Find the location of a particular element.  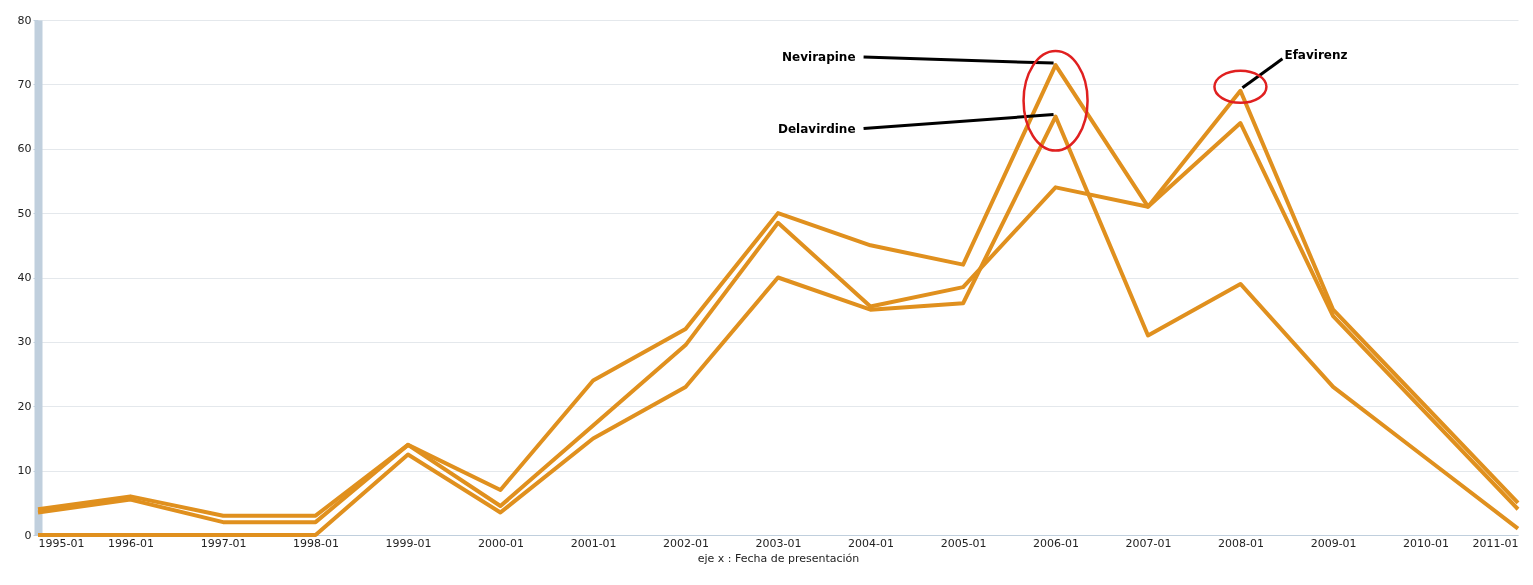

x-tick-label: 2011-01 is located at coordinates (1495, 543).